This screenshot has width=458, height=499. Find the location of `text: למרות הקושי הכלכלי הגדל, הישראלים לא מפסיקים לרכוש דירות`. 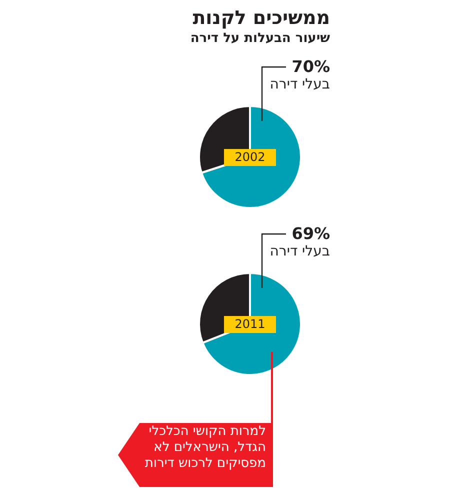

text: למרות הקושי הכלכלי הגדל, הישראלים לא מפסיקים לרכוש דירות is located at coordinates (205, 448).